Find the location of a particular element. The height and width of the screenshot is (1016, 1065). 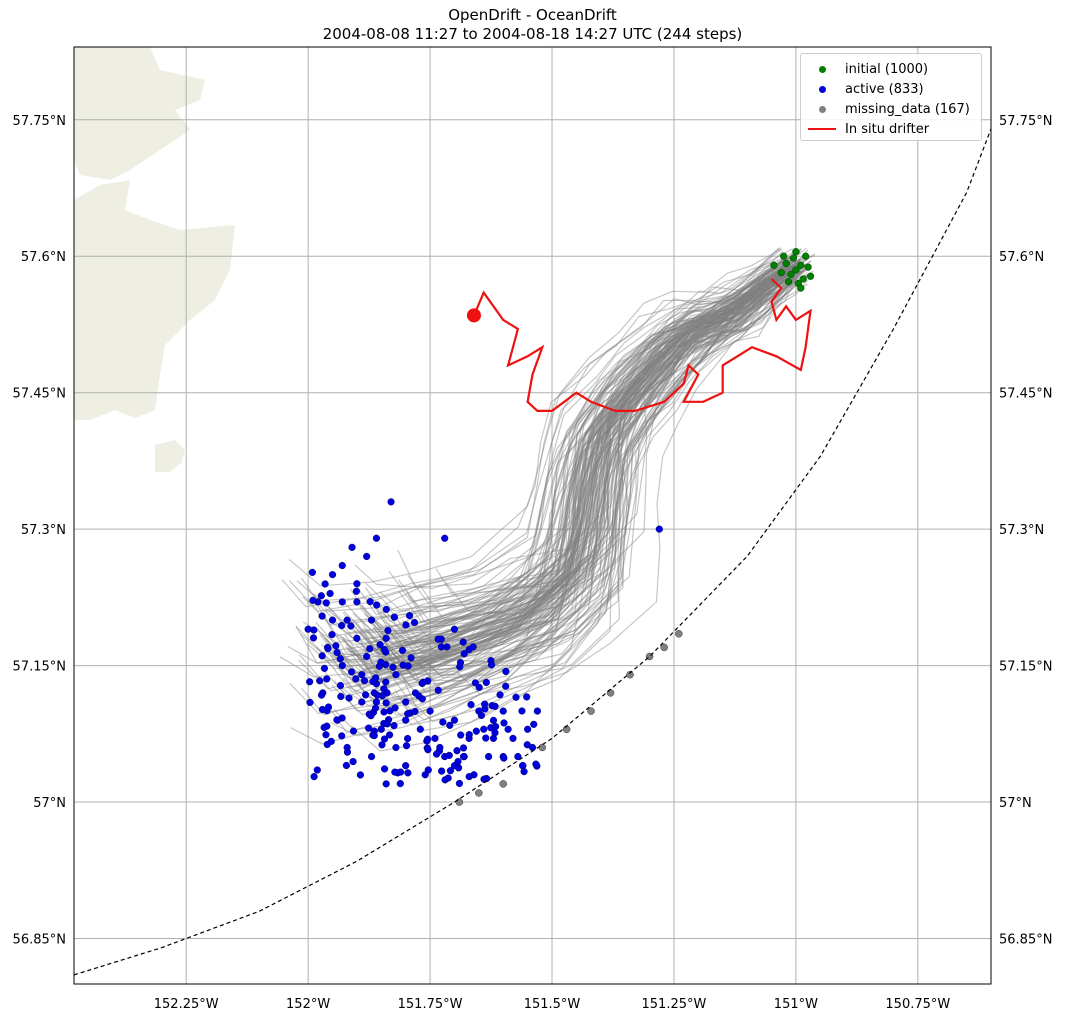

y-tick-label-right: 57°N is located at coordinates (1015, 803).